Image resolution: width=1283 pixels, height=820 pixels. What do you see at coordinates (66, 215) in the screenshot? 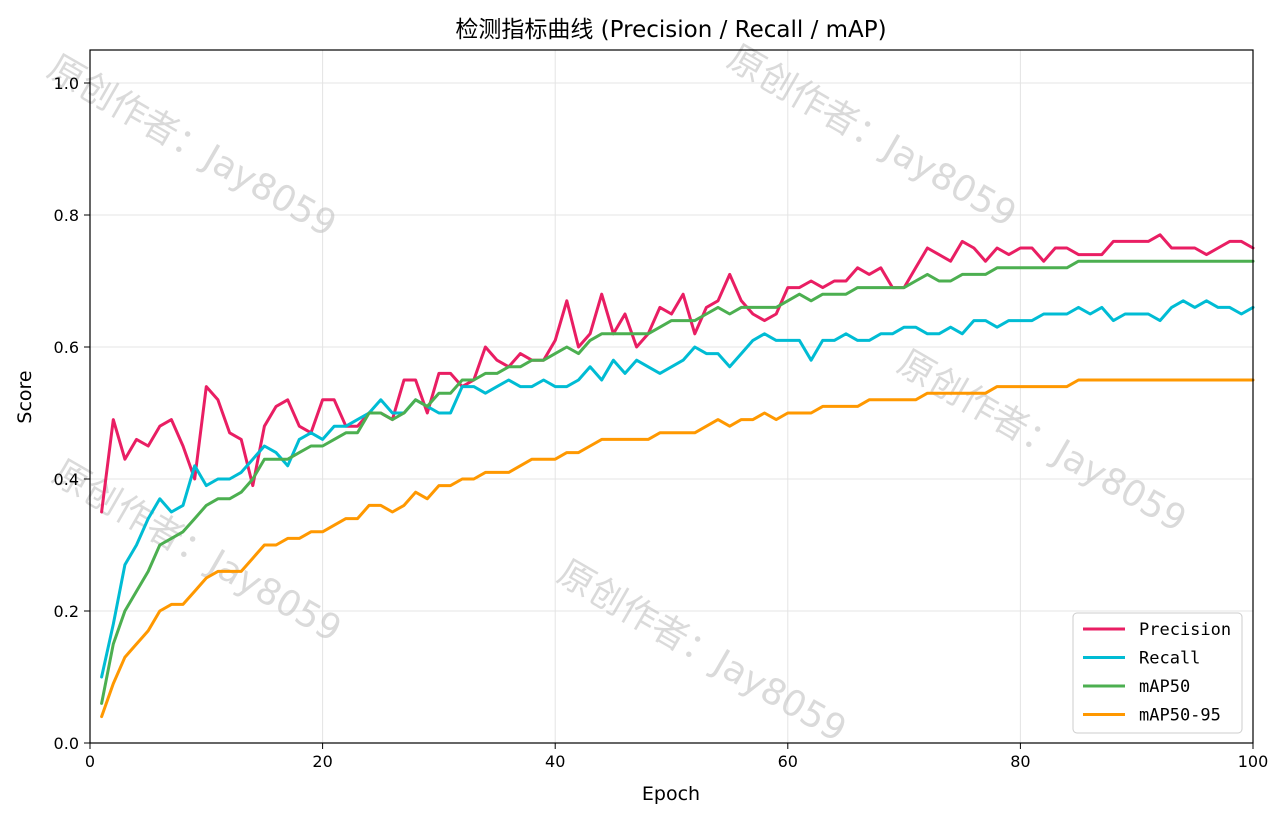
I see `y-tick-label: 0.8` at bounding box center [66, 215].